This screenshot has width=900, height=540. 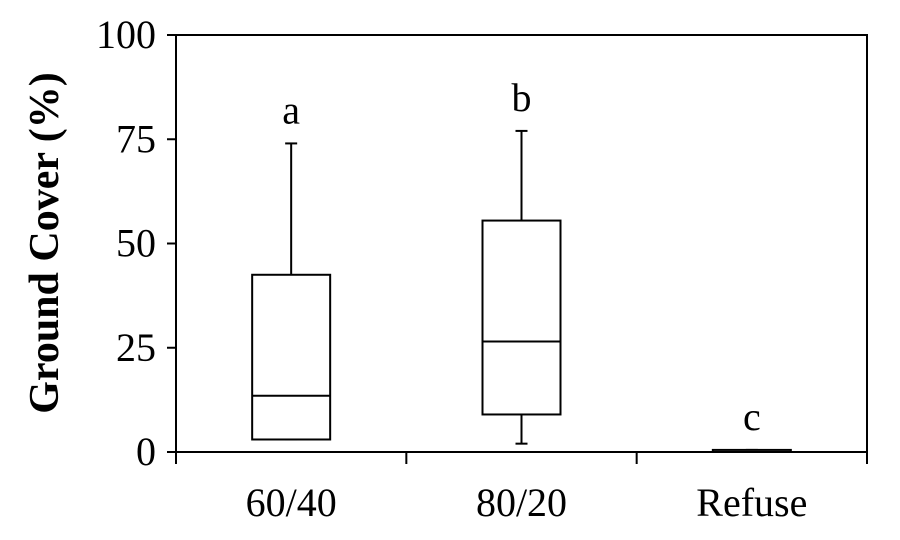 What do you see at coordinates (291, 264) in the screenshot?
I see `box-group: a` at bounding box center [291, 264].